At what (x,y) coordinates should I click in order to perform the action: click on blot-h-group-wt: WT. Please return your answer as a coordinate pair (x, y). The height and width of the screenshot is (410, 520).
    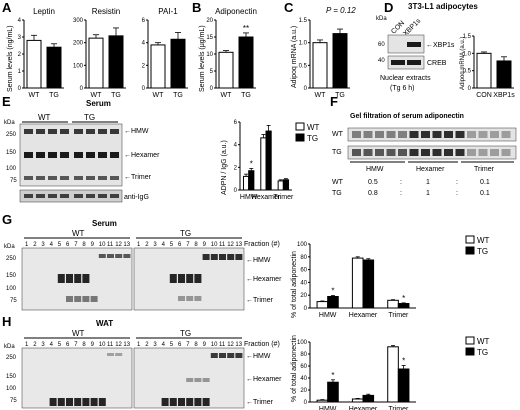
    Looking at the image, I should click on (78, 333).